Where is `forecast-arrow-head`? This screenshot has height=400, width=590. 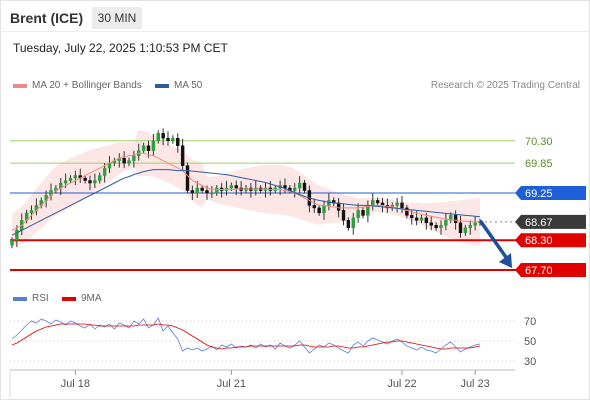 forecast-arrow-head is located at coordinates (505, 261).